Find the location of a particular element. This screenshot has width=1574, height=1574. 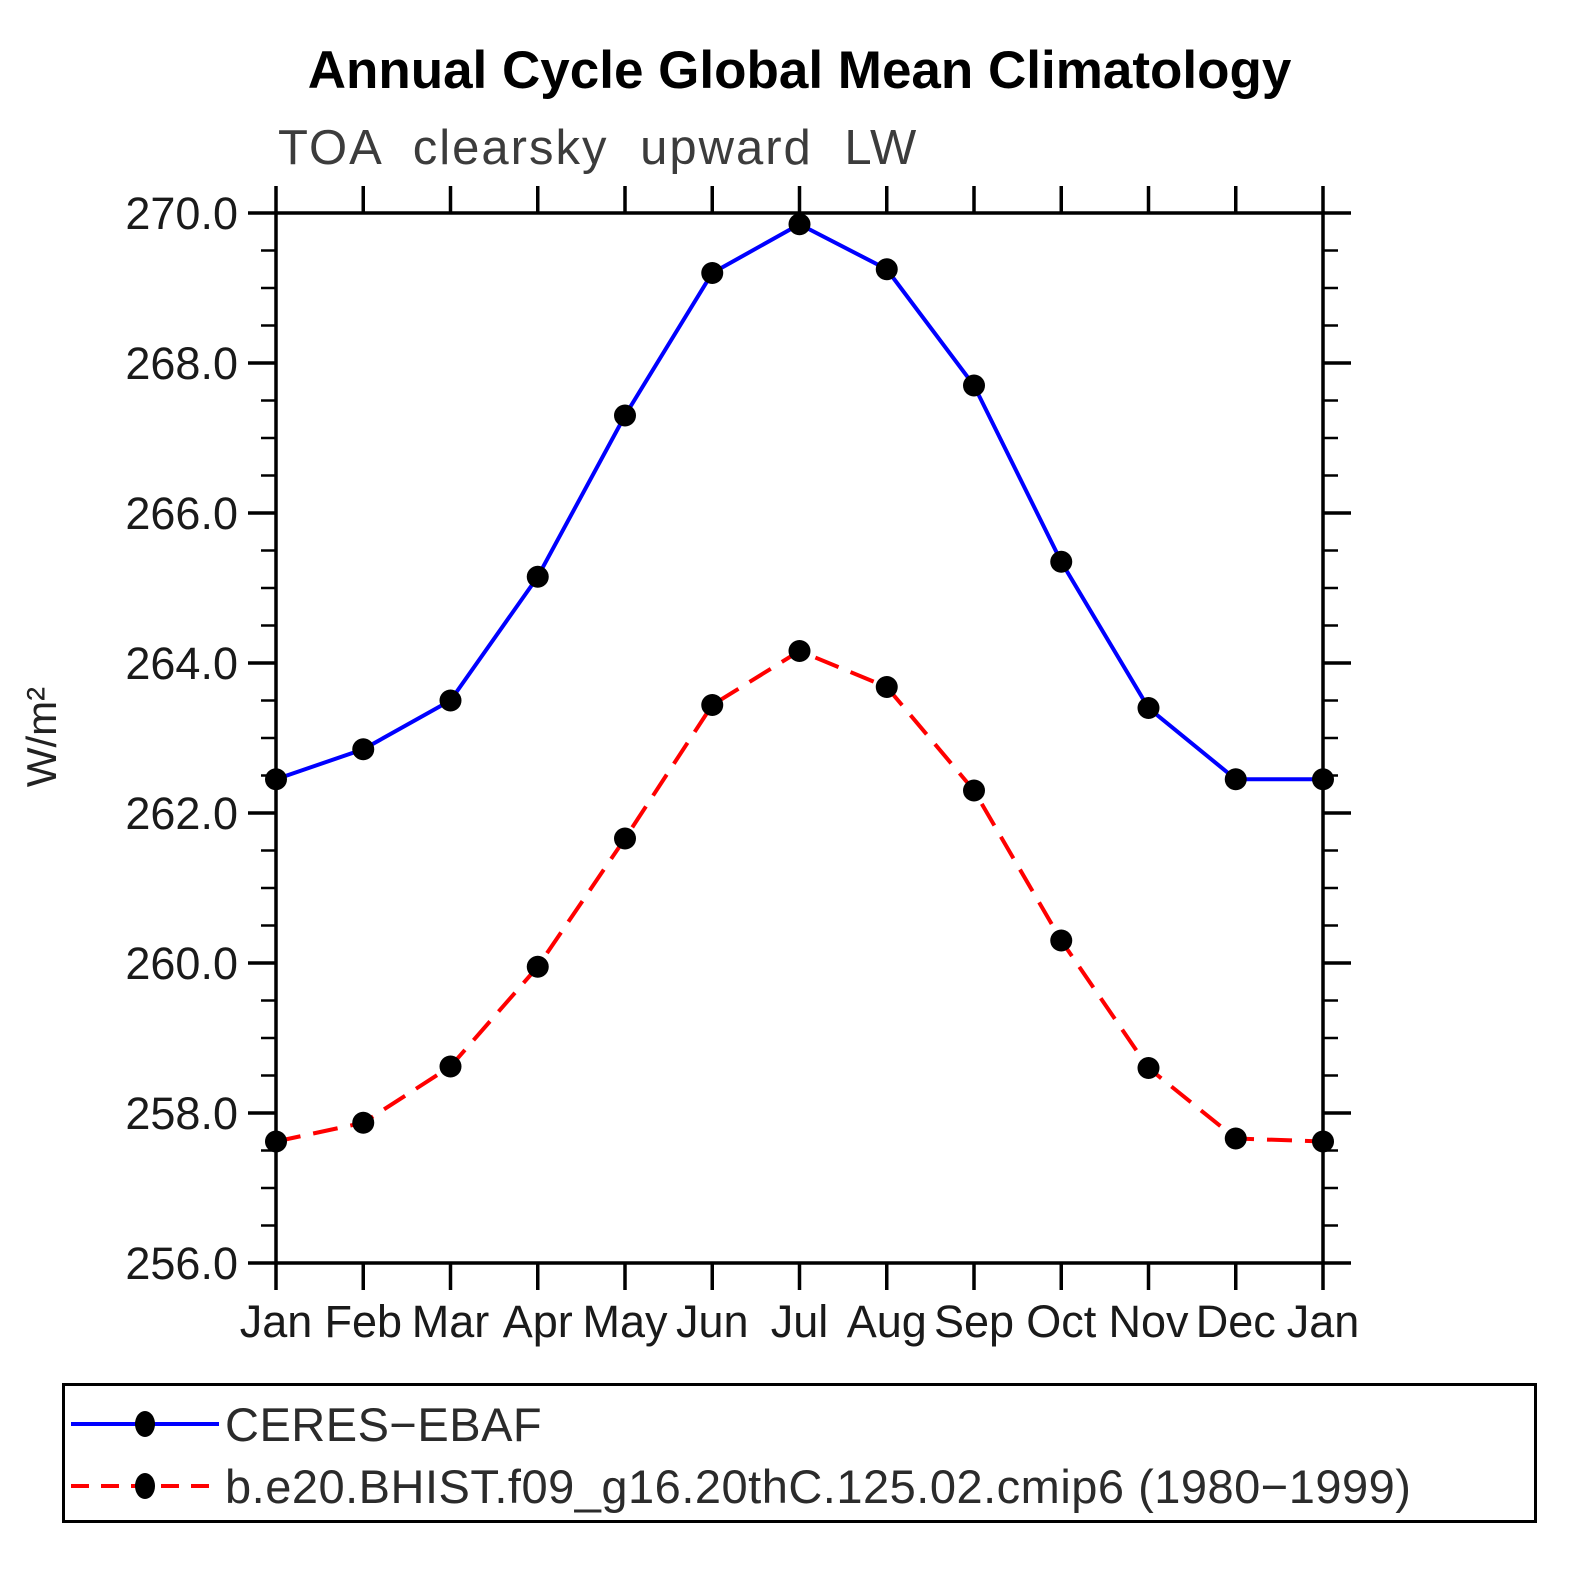

legend-swatch-model is located at coordinates (145, 1486).